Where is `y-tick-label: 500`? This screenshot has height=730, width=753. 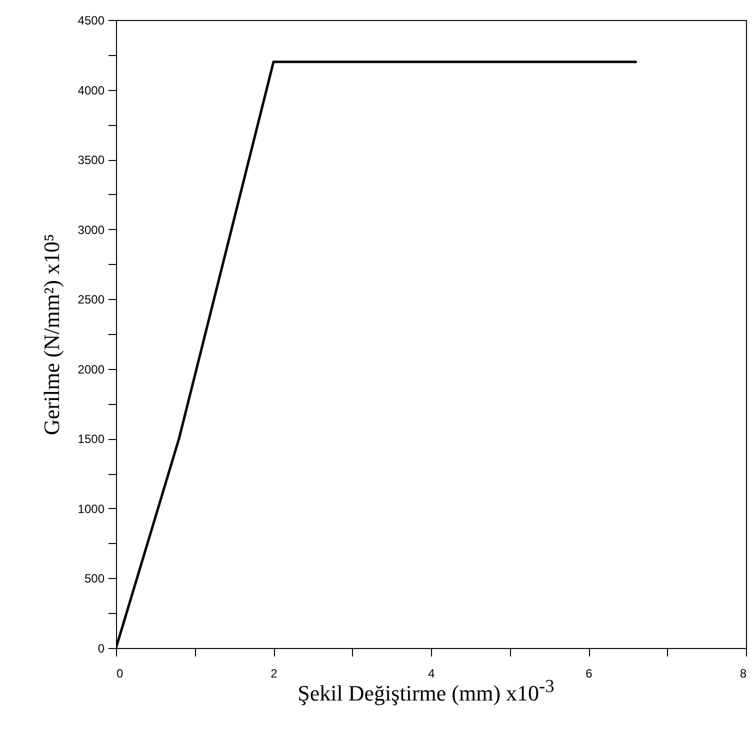
y-tick-label: 500 is located at coordinates (94, 579).